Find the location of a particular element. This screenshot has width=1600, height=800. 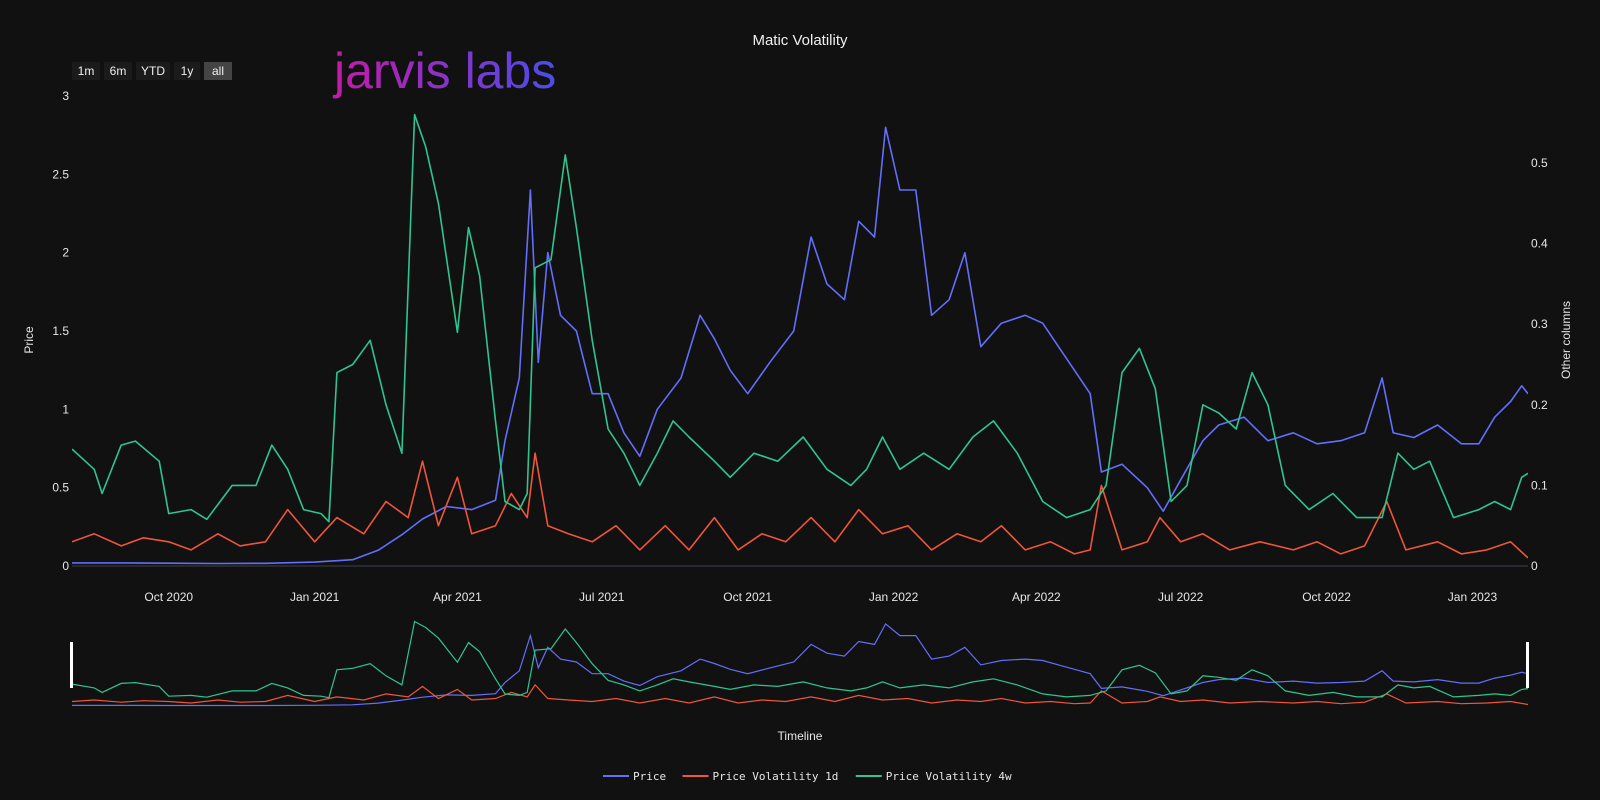

x-tick-label: Jan 2021 is located at coordinates (315, 597).